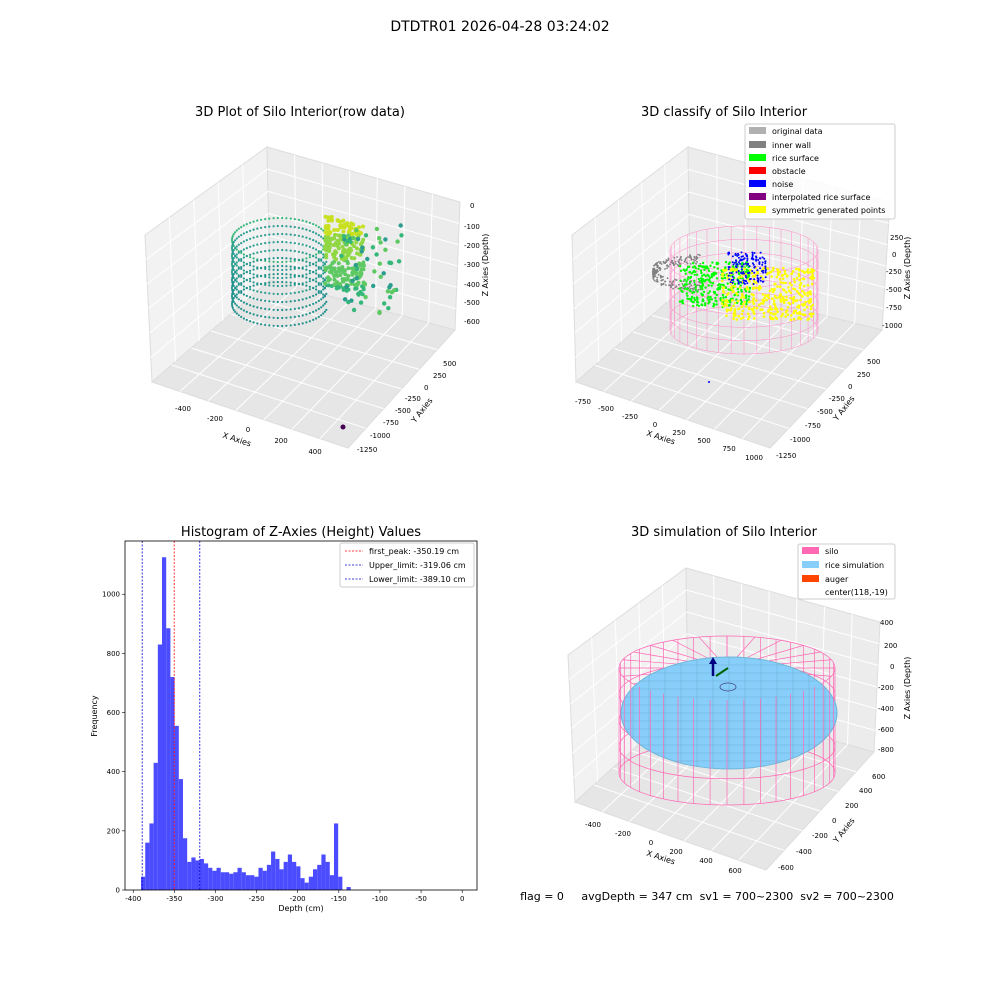 The width and height of the screenshot is (1000, 1000). What do you see at coordinates (678, 433) in the screenshot?
I see `x-tick: 250` at bounding box center [678, 433].